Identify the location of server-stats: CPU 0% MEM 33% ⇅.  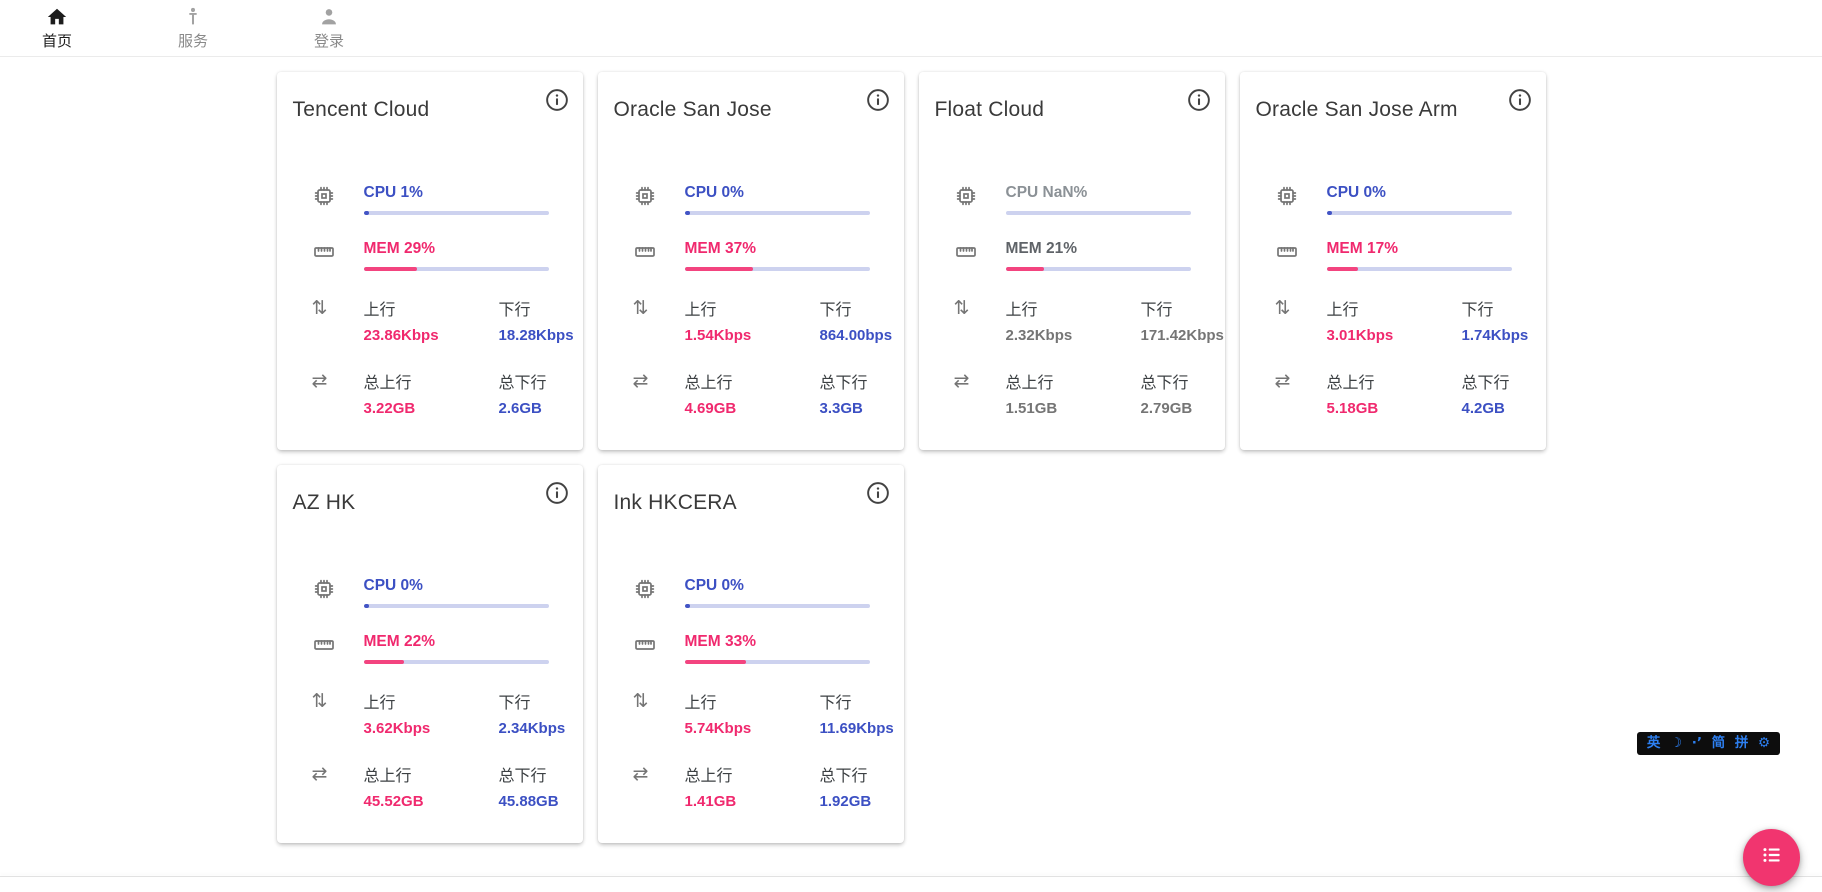
(754, 693).